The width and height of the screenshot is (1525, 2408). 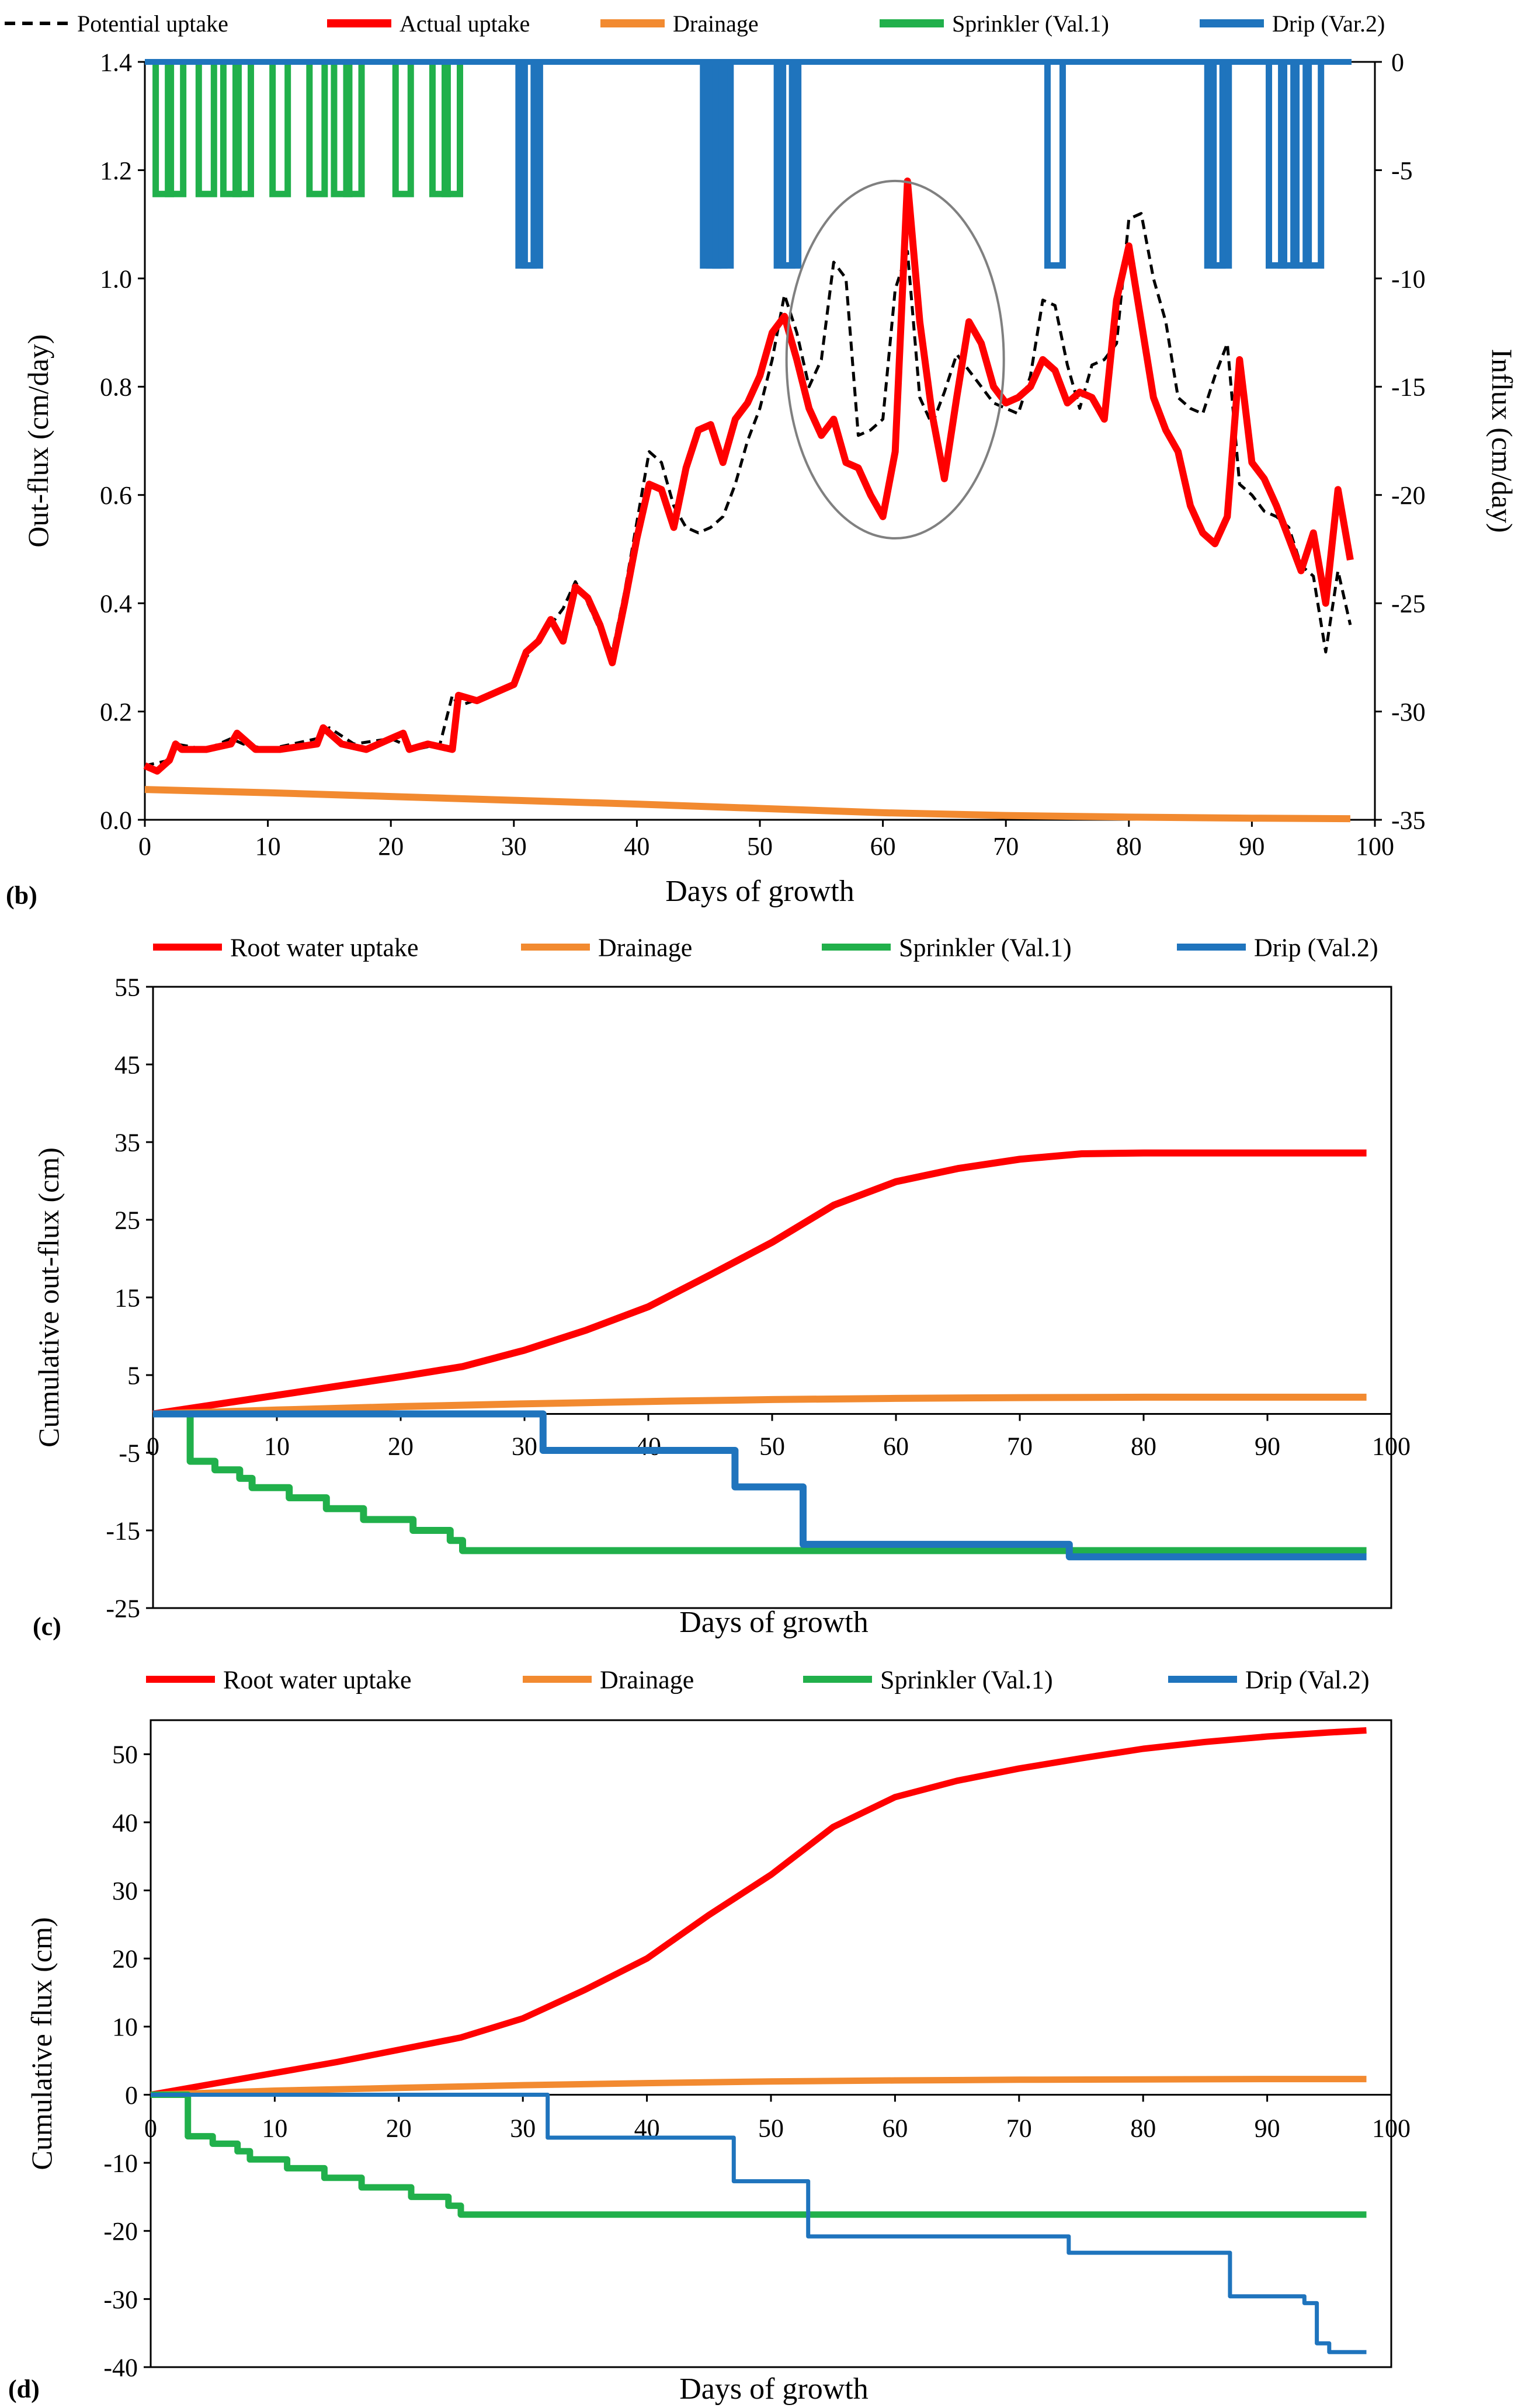 I want to click on y-tick-label: 40, so click(x=125, y=1822).